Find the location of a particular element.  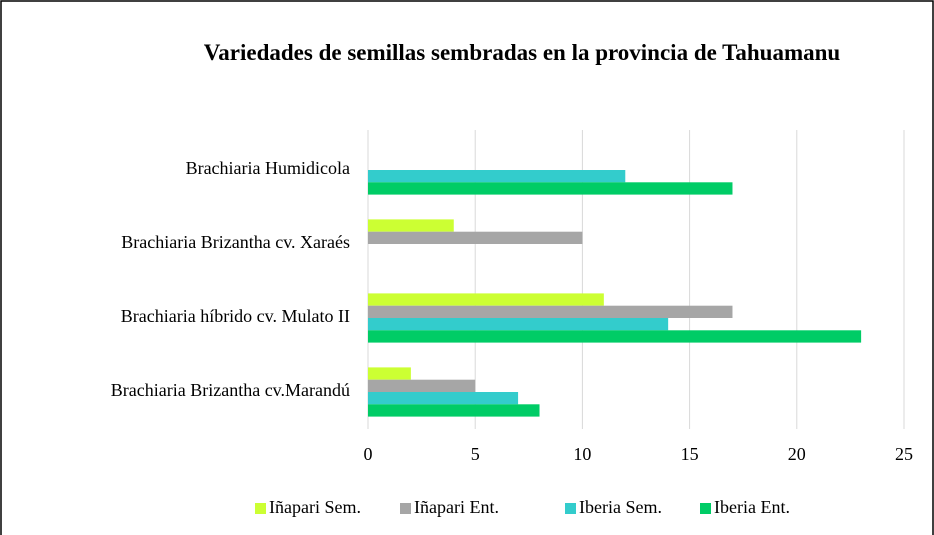

y-tick-label: Brachiaria Brizantha cv. Xaraés is located at coordinates (235, 242).